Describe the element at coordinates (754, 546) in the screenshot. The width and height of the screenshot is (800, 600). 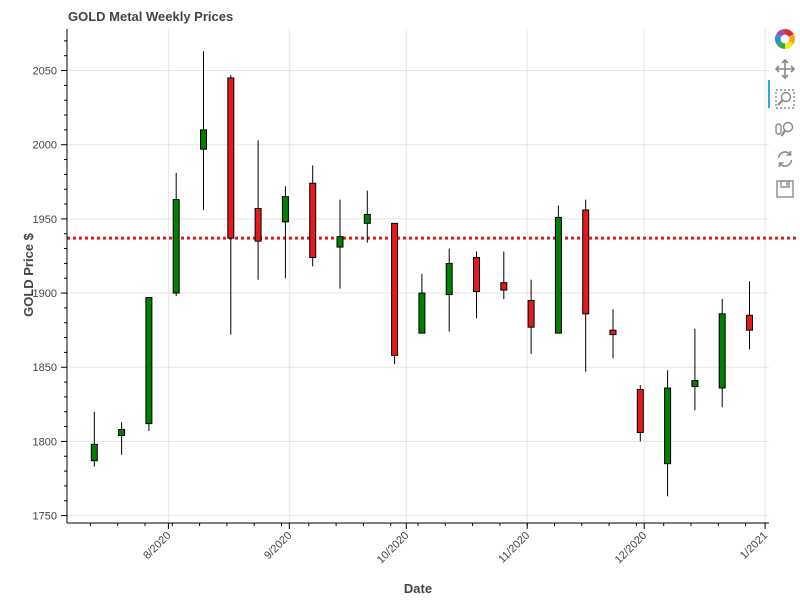
I see `x-tick-label: 1/2021` at that location.